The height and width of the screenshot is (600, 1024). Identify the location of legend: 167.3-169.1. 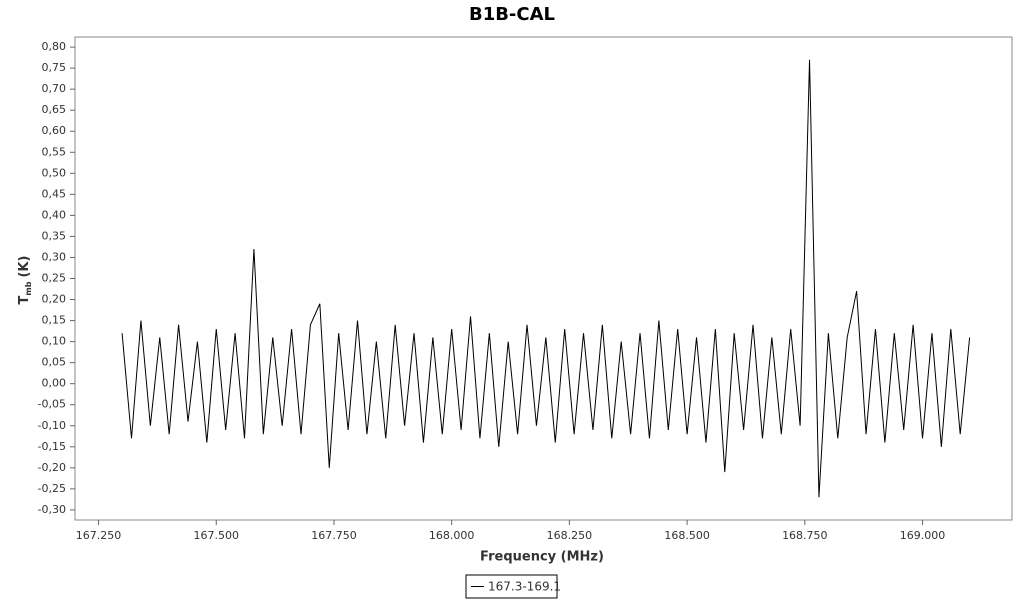
(513, 586).